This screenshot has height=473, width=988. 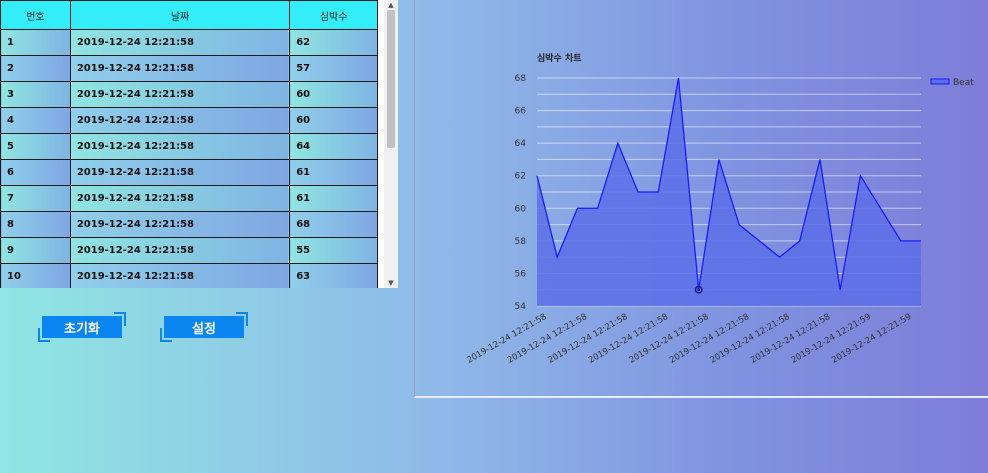 I want to click on table-row: 6 2019-12-24 12:21:58 61, so click(x=189, y=172).